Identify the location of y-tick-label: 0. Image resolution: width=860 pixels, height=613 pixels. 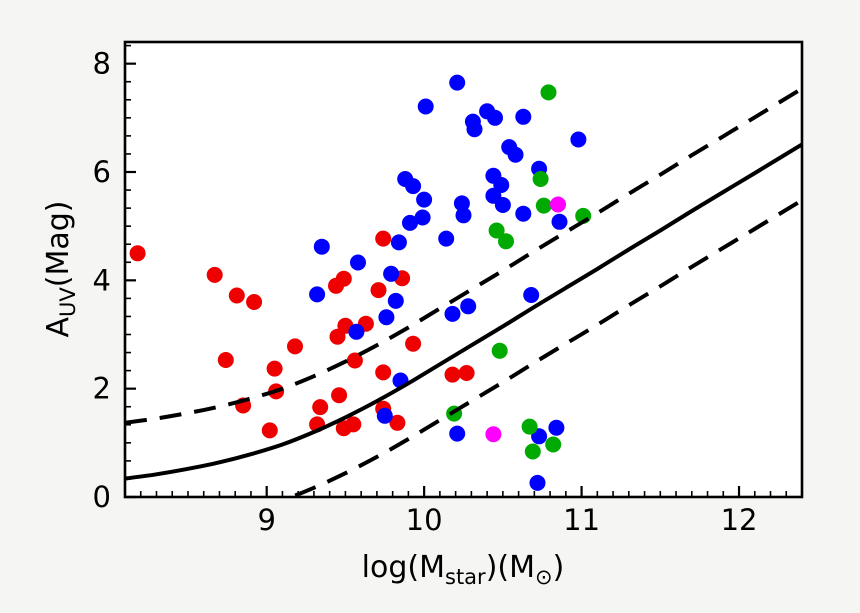
(102, 497).